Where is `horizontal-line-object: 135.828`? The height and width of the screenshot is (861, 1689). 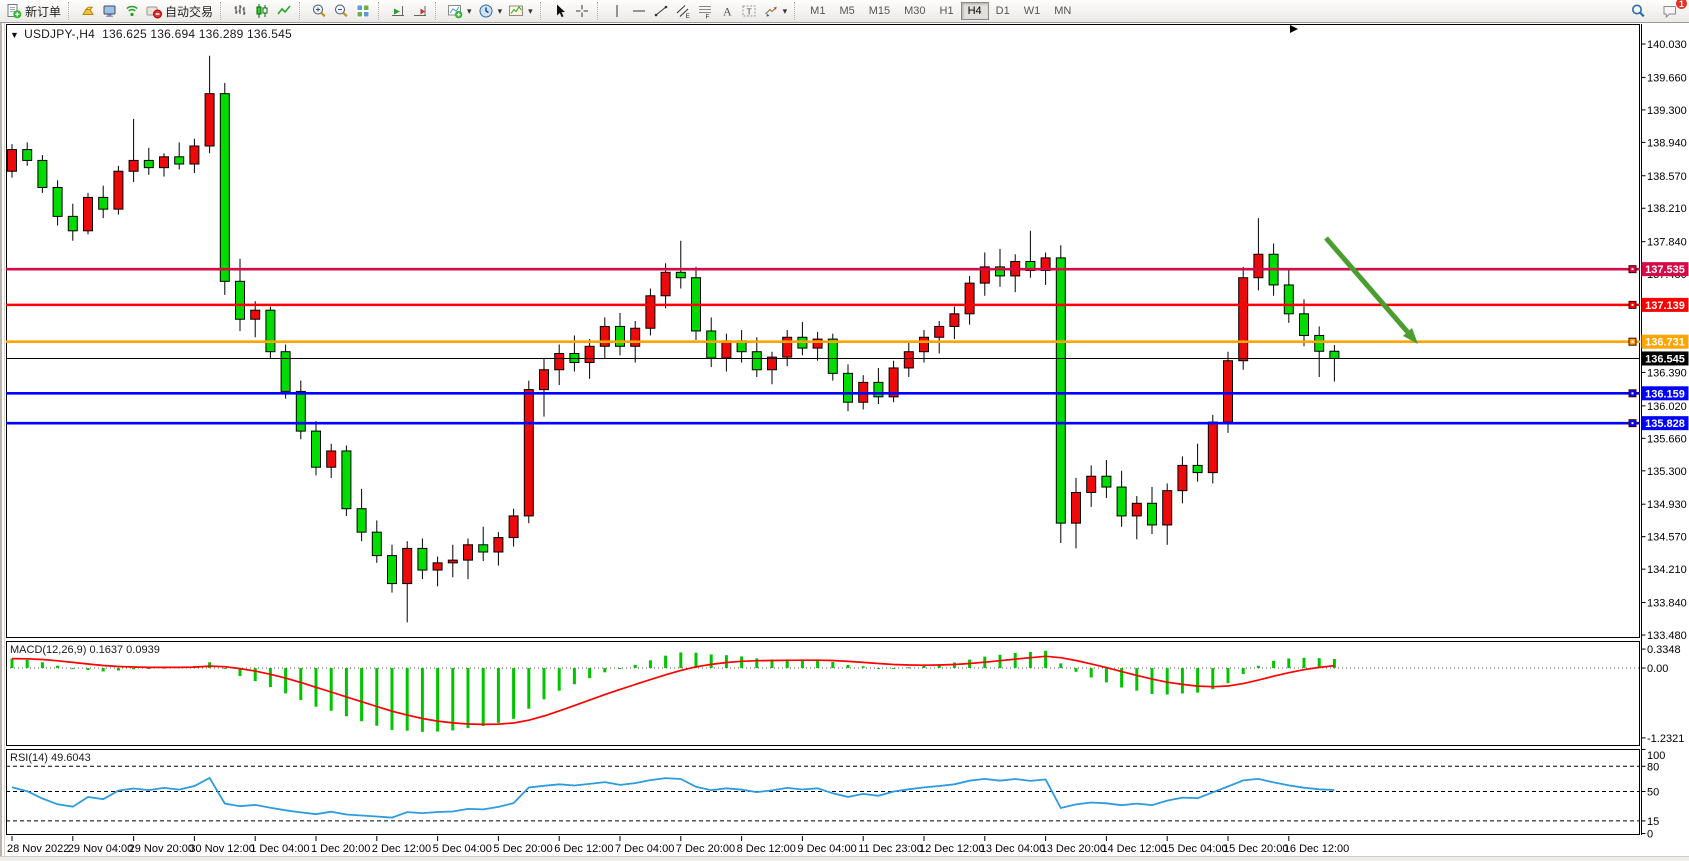 horizontal-line-object: 135.828 is located at coordinates (847, 423).